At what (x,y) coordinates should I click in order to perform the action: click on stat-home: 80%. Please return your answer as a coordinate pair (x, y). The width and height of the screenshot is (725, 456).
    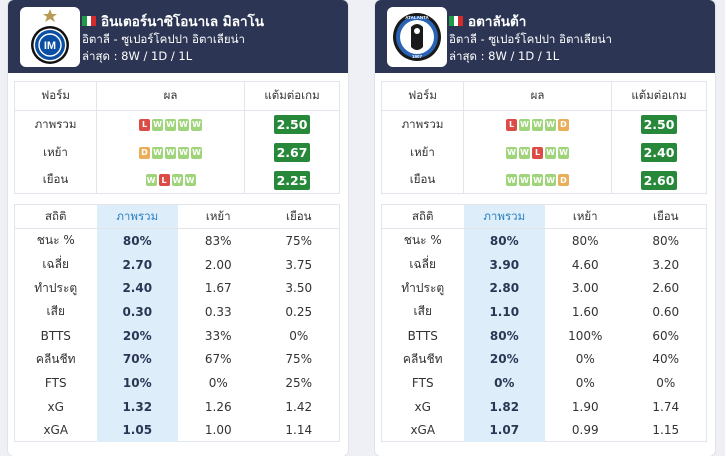
    Looking at the image, I should click on (585, 240).